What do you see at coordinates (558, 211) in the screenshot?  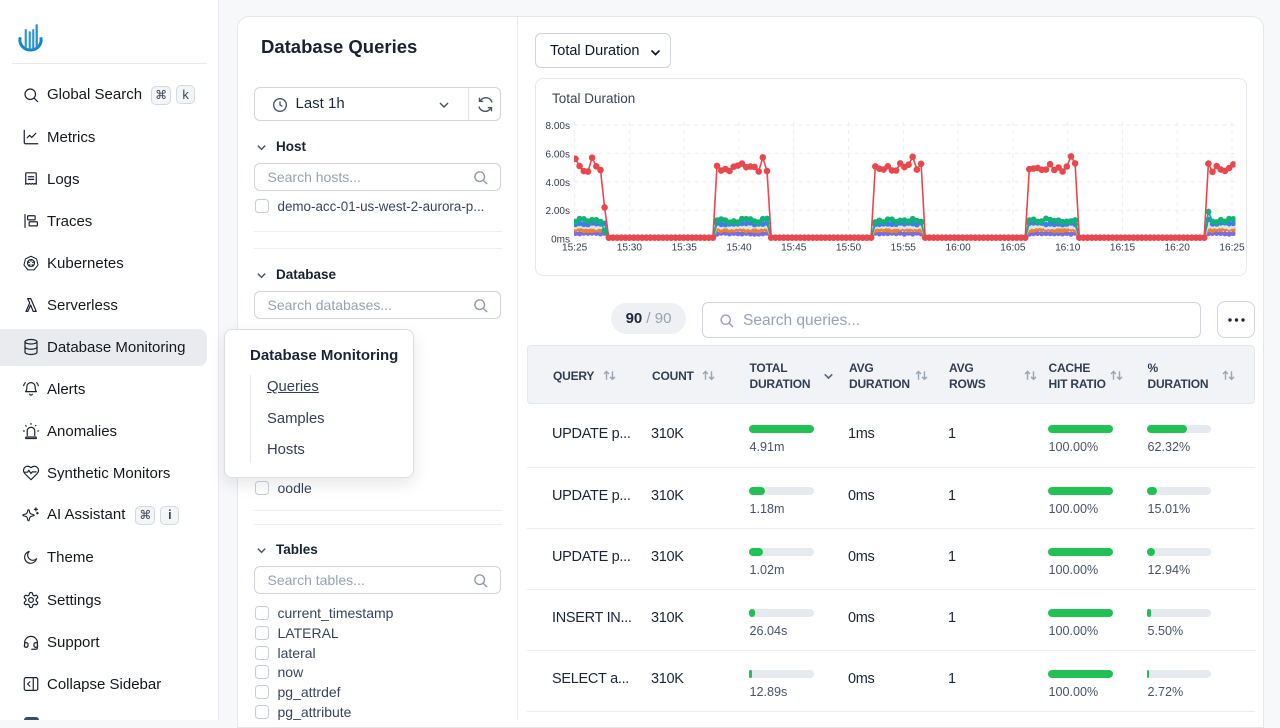 I see `svg-text: 2.00s` at bounding box center [558, 211].